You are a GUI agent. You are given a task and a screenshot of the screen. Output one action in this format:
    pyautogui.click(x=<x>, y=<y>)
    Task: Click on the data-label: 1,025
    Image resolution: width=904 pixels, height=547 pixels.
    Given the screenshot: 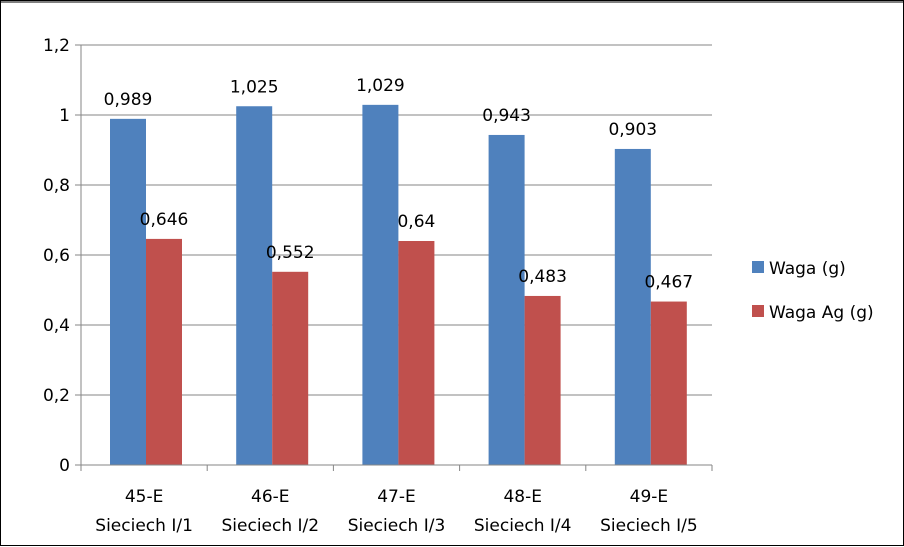 What is the action you would take?
    pyautogui.click(x=254, y=87)
    